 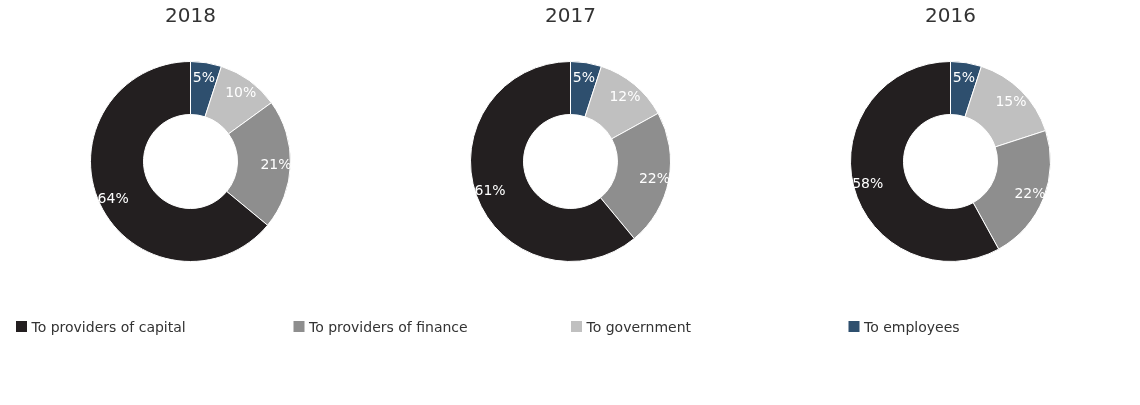 I want to click on data-label: 58%, so click(x=868, y=182).